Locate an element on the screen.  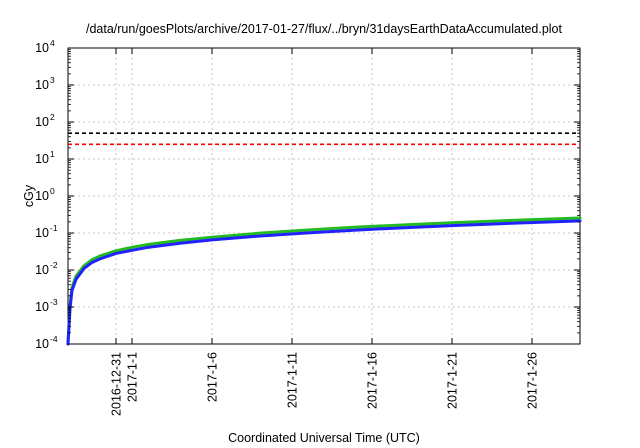
x-tick-label: 2017-1-16 is located at coordinates (373, 380).